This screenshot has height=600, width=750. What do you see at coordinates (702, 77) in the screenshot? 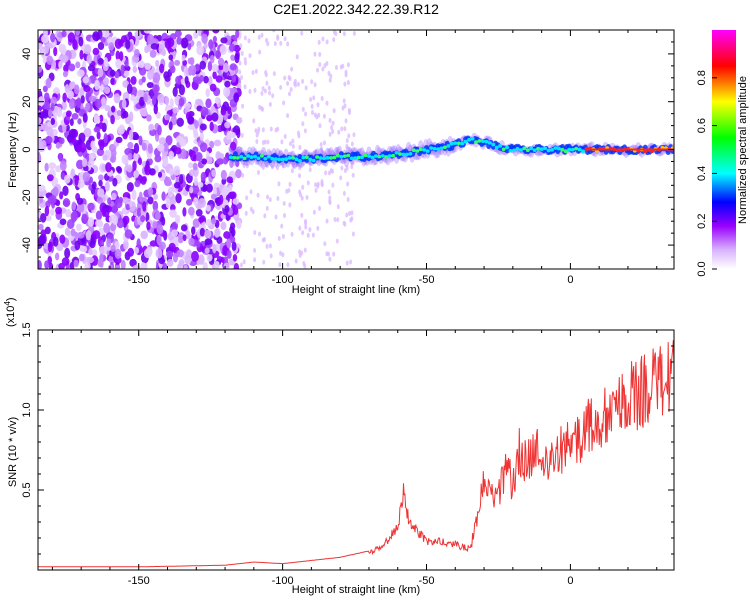
I see `colorbar-tick-label: 0.8` at bounding box center [702, 77].